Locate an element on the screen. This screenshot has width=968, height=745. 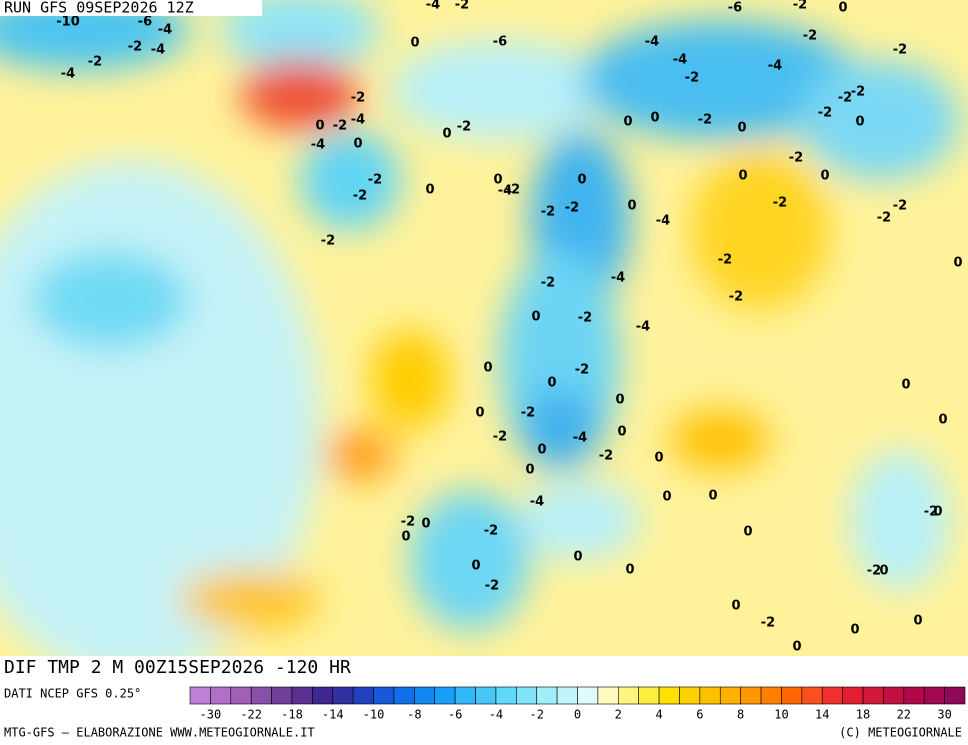
colorbar-label: 30 is located at coordinates (944, 715).